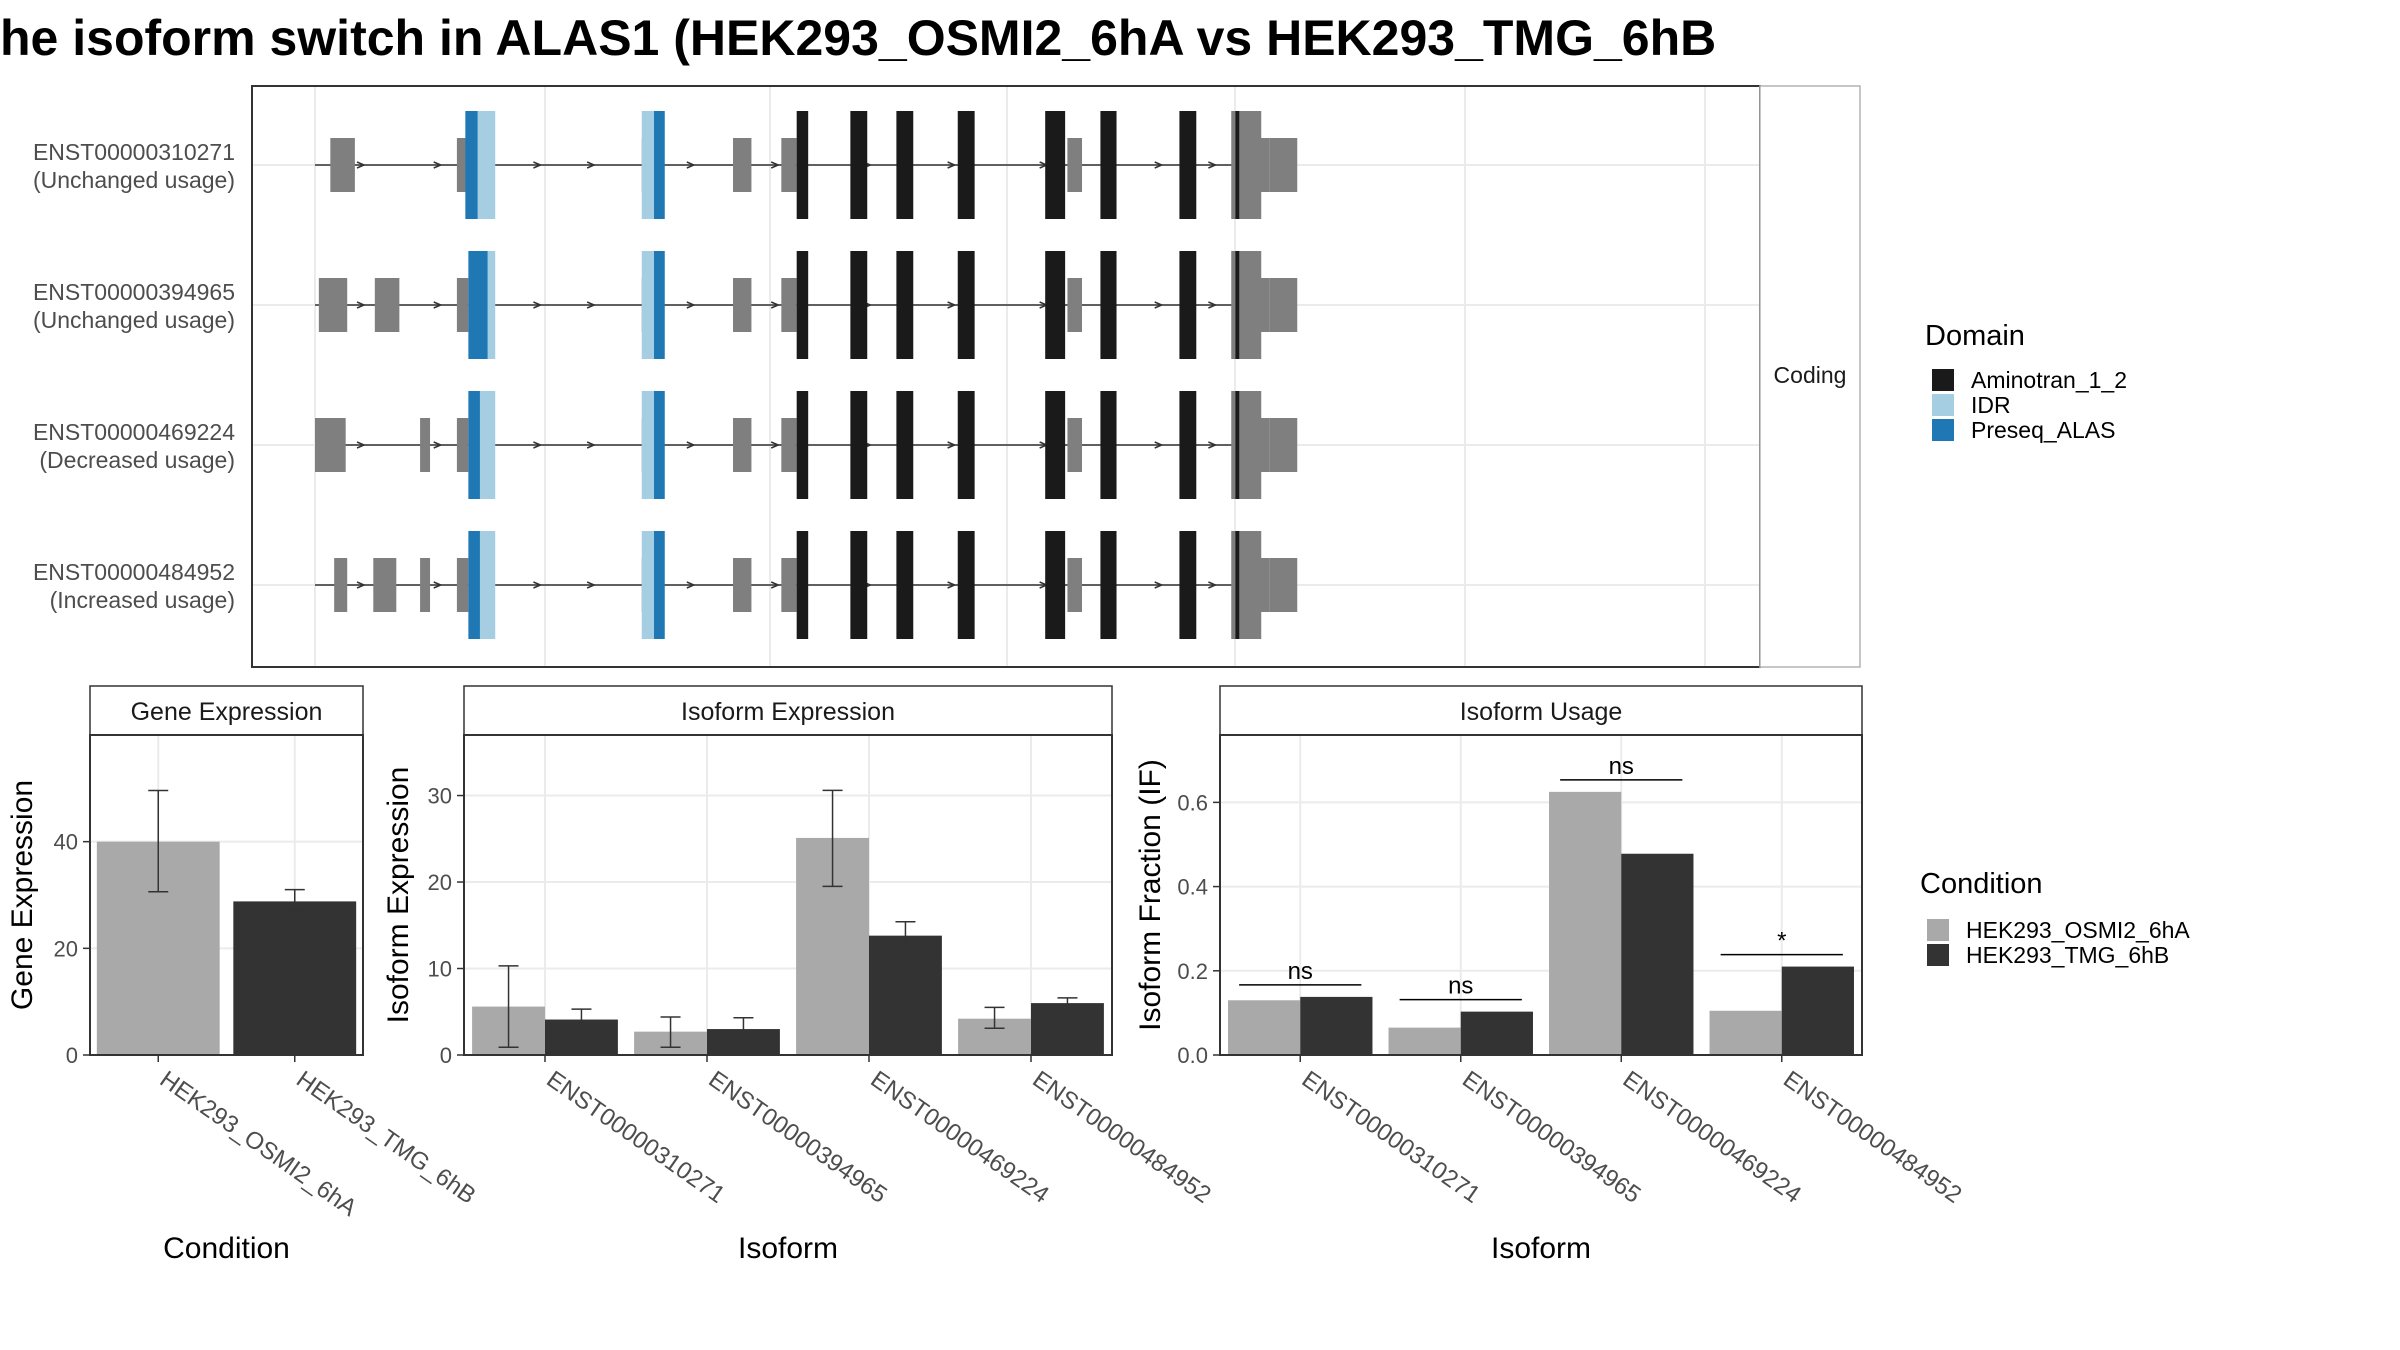 The width and height of the screenshot is (2400, 1350). I want to click on strip-background, so click(1810, 376).